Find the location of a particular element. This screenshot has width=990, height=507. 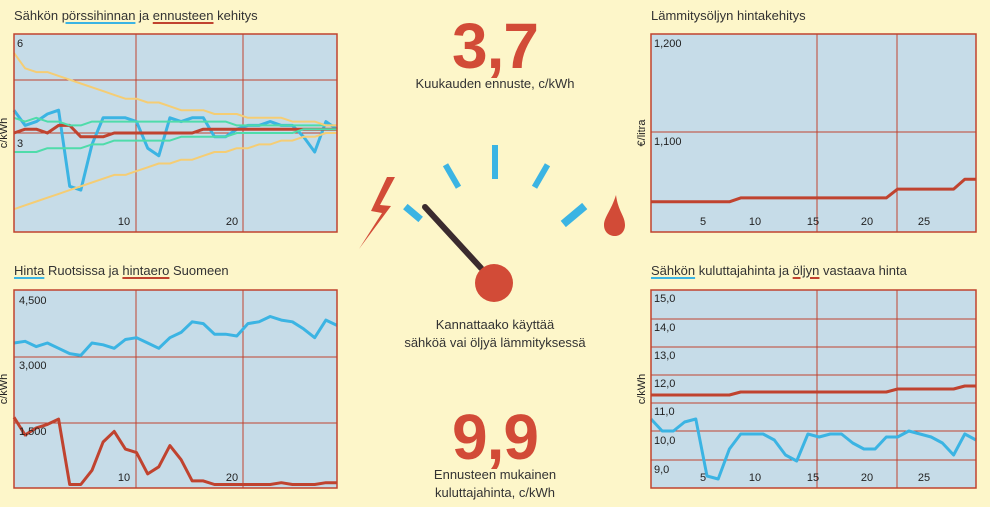

series-label-ennuste: ennusteen is located at coordinates (183, 15).